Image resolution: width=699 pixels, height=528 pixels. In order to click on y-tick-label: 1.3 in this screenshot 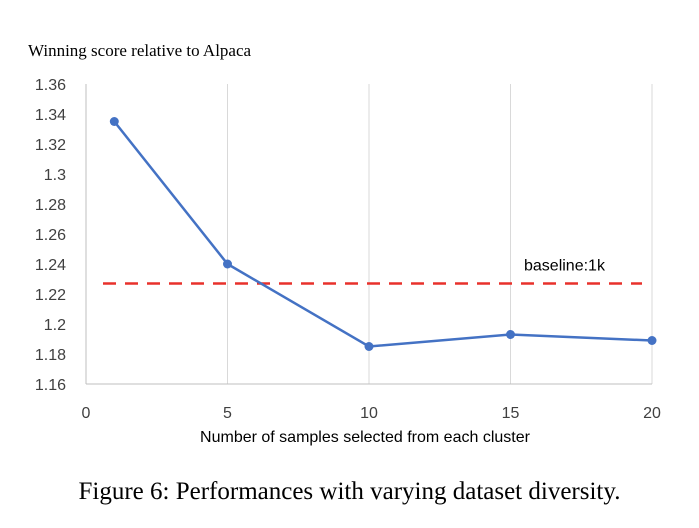, I will do `click(55, 175)`.